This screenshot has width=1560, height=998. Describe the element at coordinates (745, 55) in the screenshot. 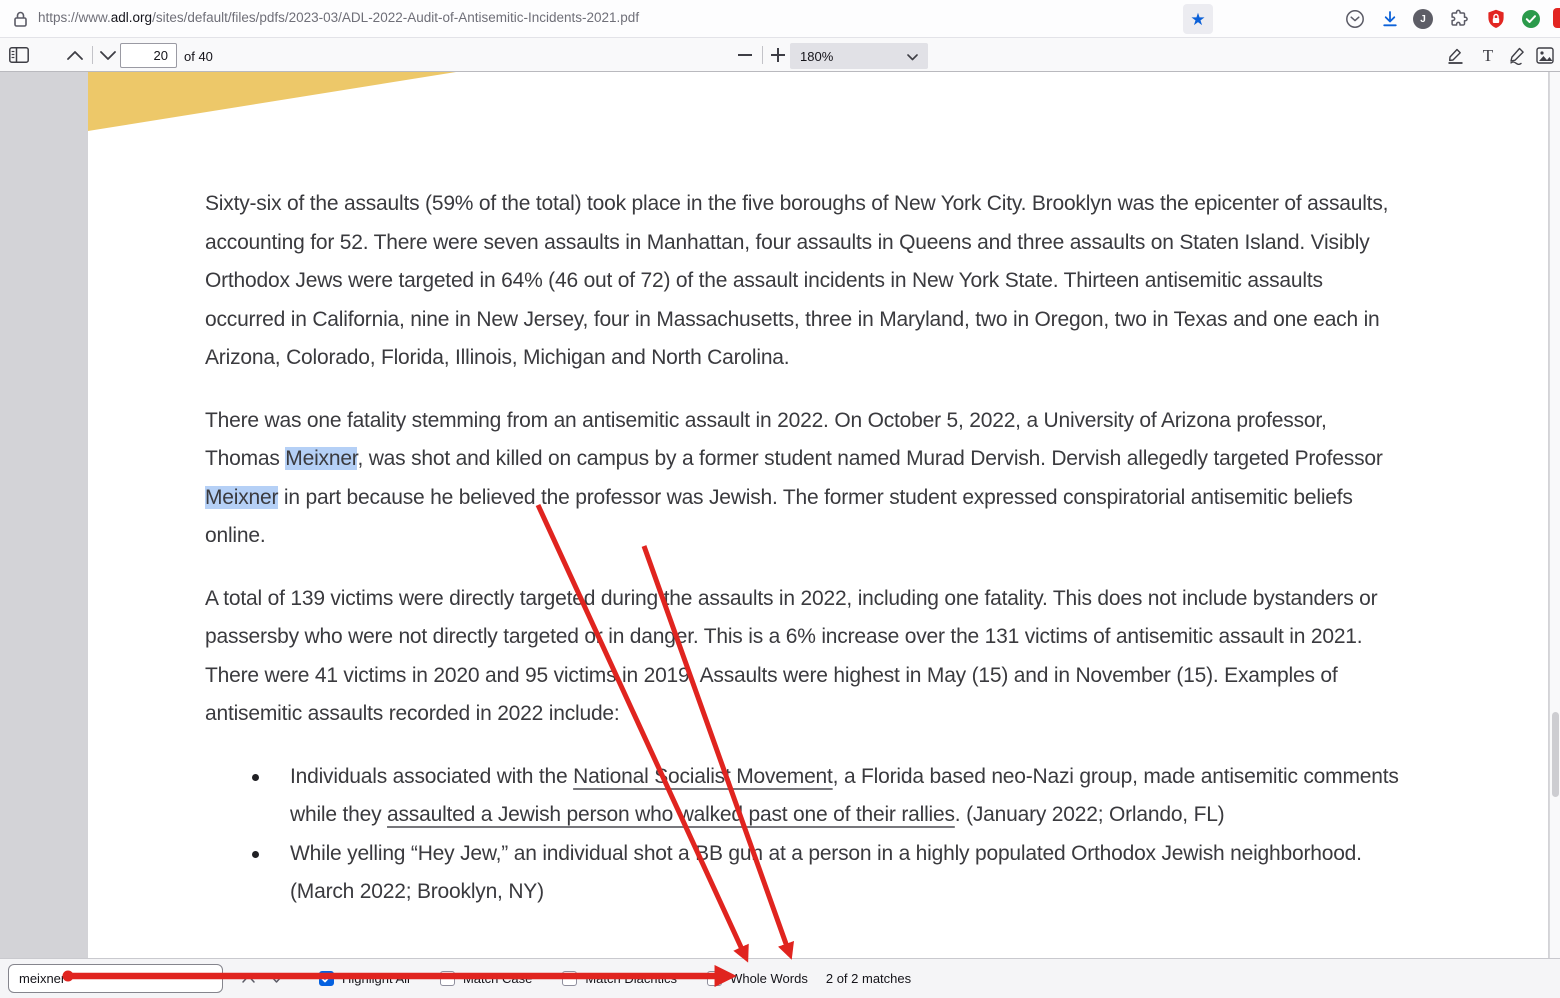

I see `zoom-out-button` at that location.